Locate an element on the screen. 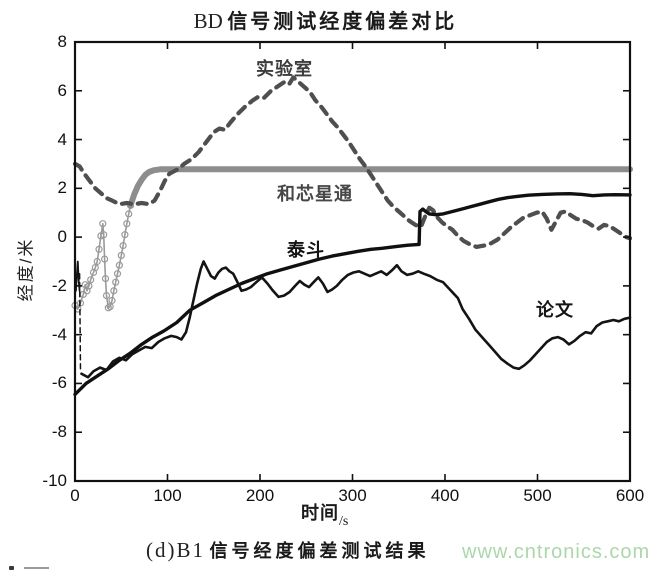 The width and height of the screenshot is (651, 574). hexin-label: 和芯星通 is located at coordinates (315, 194).